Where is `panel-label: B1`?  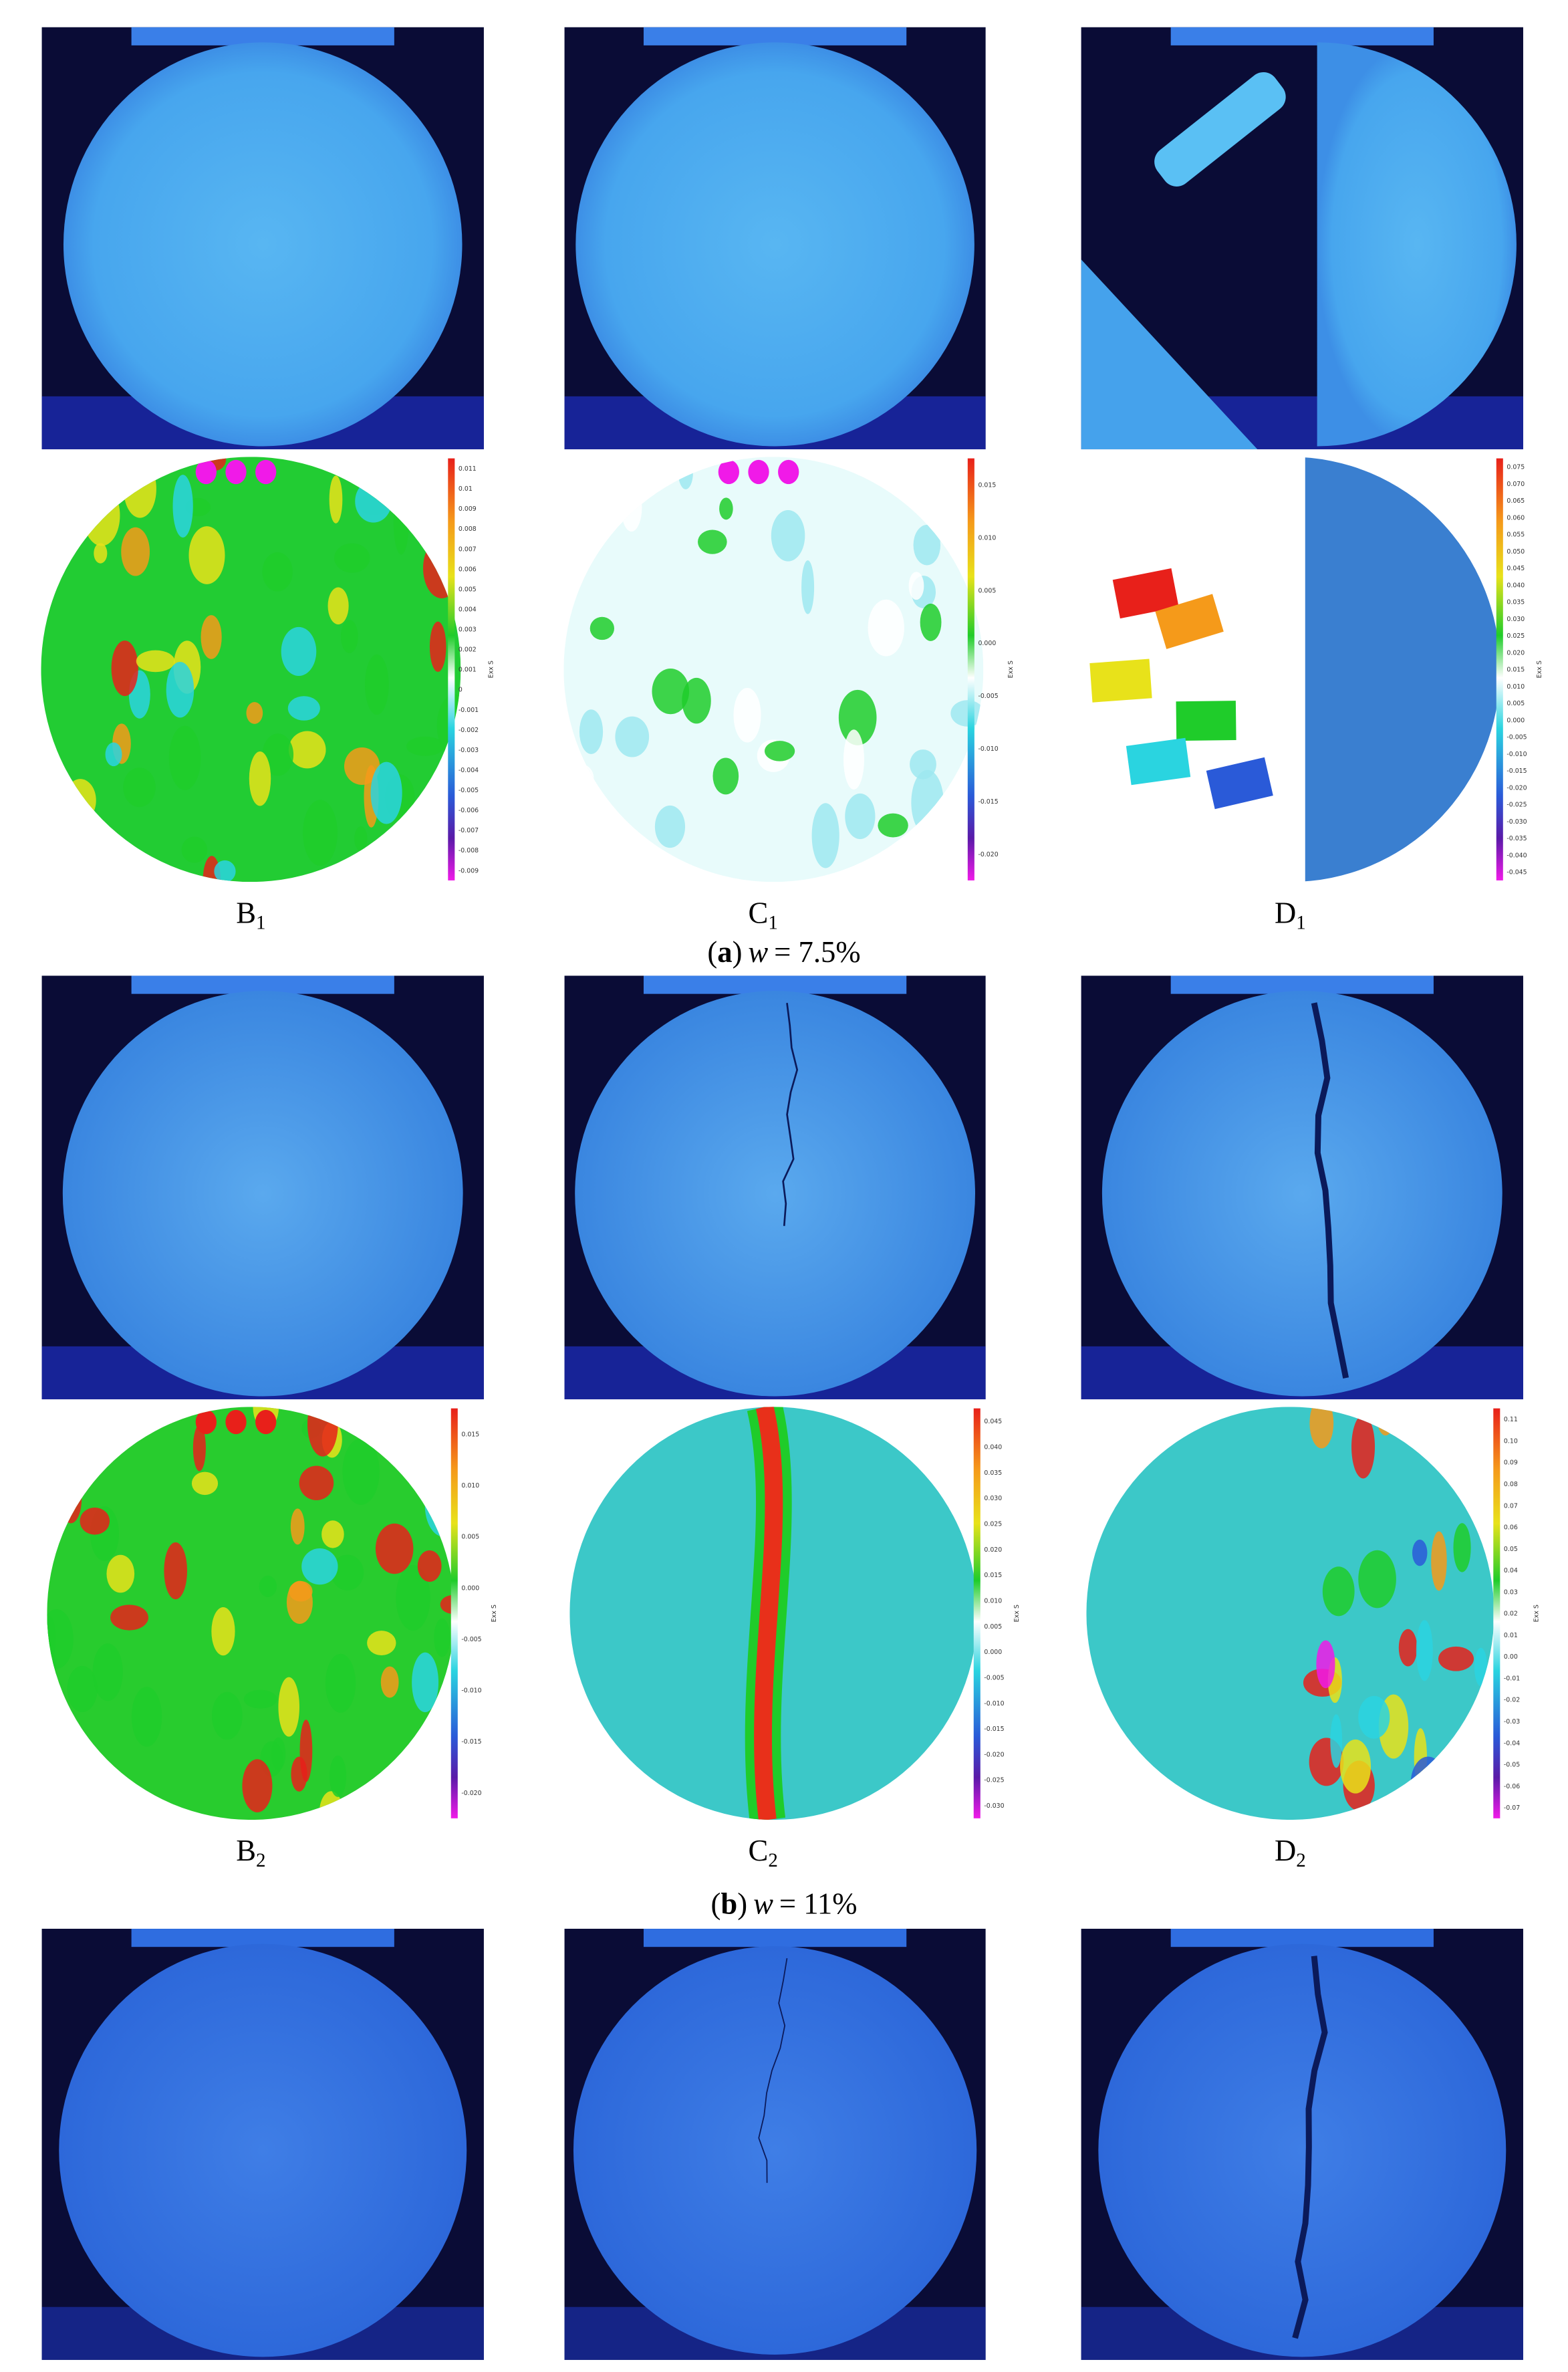
panel-label: B1 is located at coordinates (250, 915).